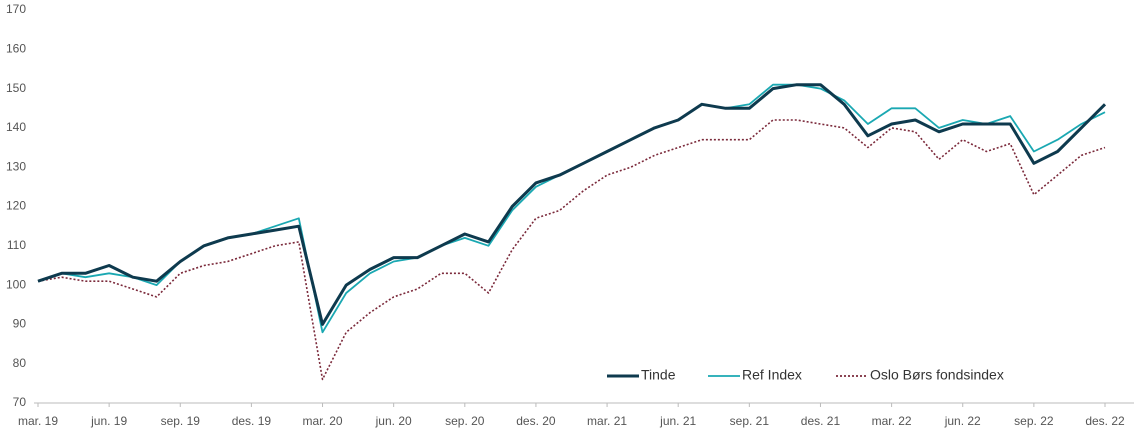 The image size is (1134, 441). What do you see at coordinates (20, 402) in the screenshot?
I see `y-tick-label: 70` at bounding box center [20, 402].